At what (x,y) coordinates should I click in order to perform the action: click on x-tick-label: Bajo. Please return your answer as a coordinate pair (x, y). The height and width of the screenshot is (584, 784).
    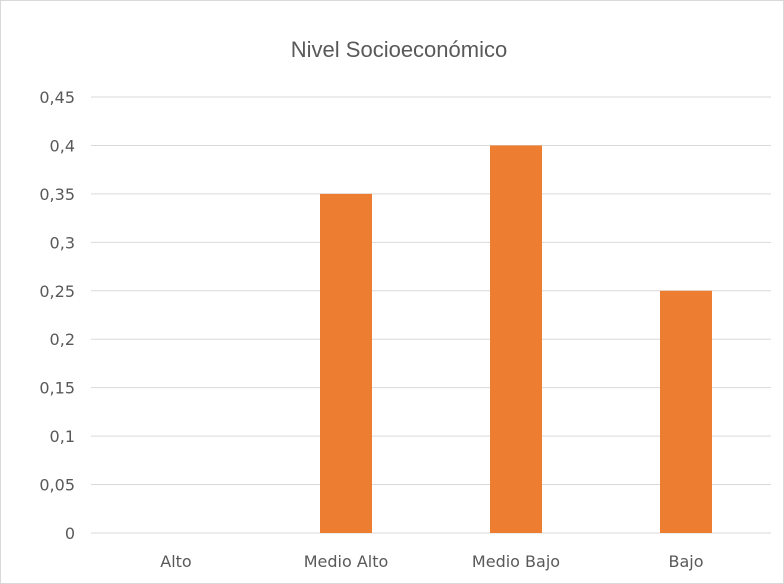
    Looking at the image, I should click on (685, 561).